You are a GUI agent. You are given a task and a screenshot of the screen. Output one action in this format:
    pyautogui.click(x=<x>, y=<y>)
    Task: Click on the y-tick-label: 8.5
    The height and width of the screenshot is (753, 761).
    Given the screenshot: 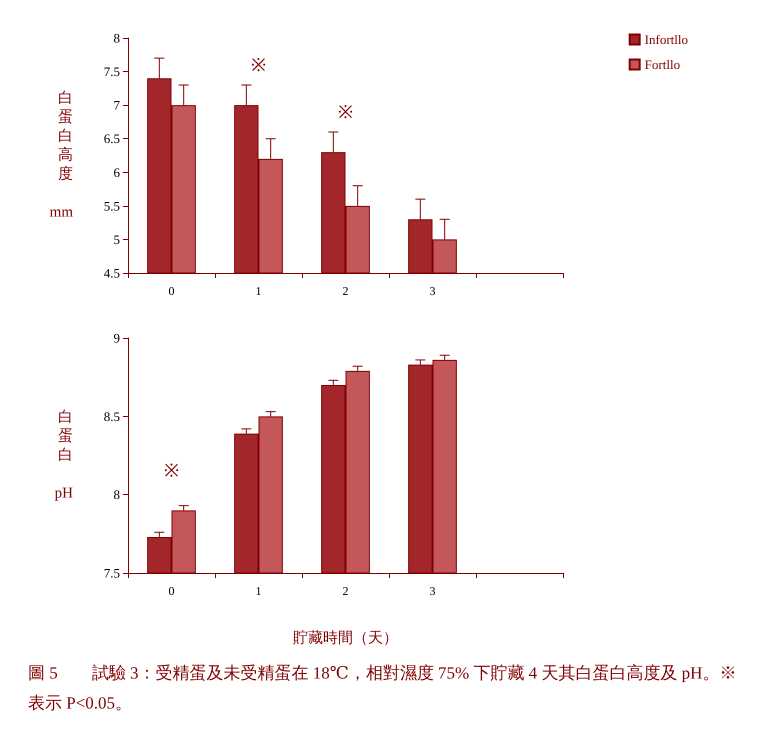 What is the action you would take?
    pyautogui.click(x=112, y=416)
    